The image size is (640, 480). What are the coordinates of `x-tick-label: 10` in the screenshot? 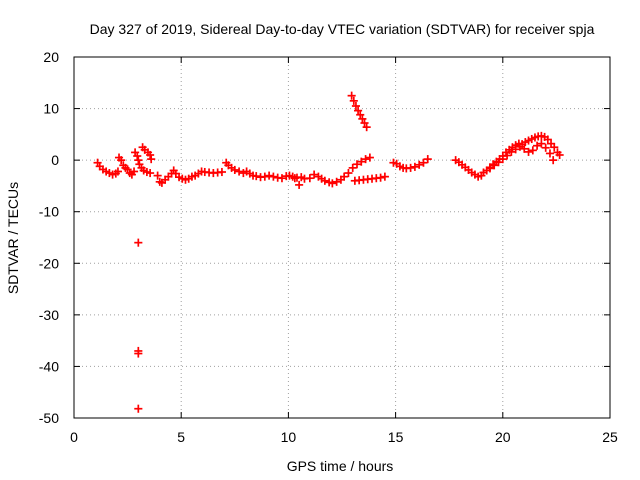 It's located at (289, 437).